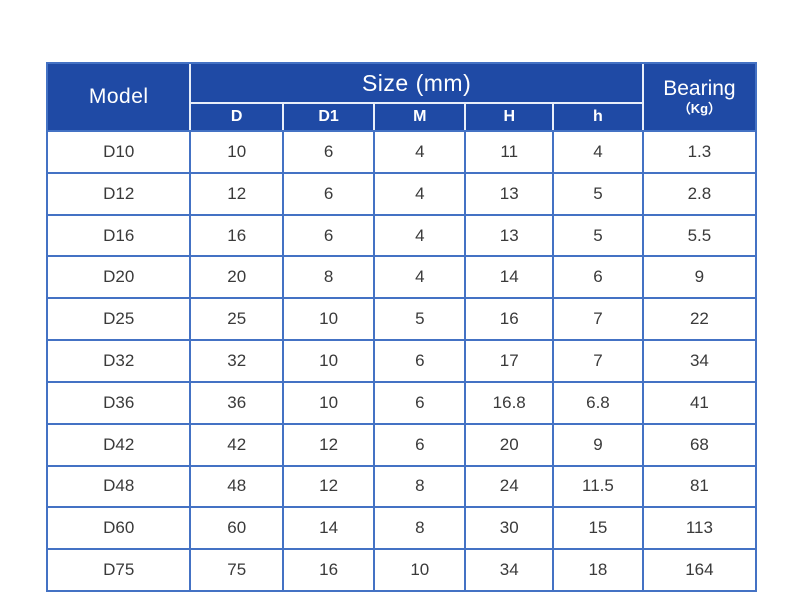 Image resolution: width=800 pixels, height=607 pixels. Describe the element at coordinates (119, 527) in the screenshot. I see `model-cell: D60` at that location.